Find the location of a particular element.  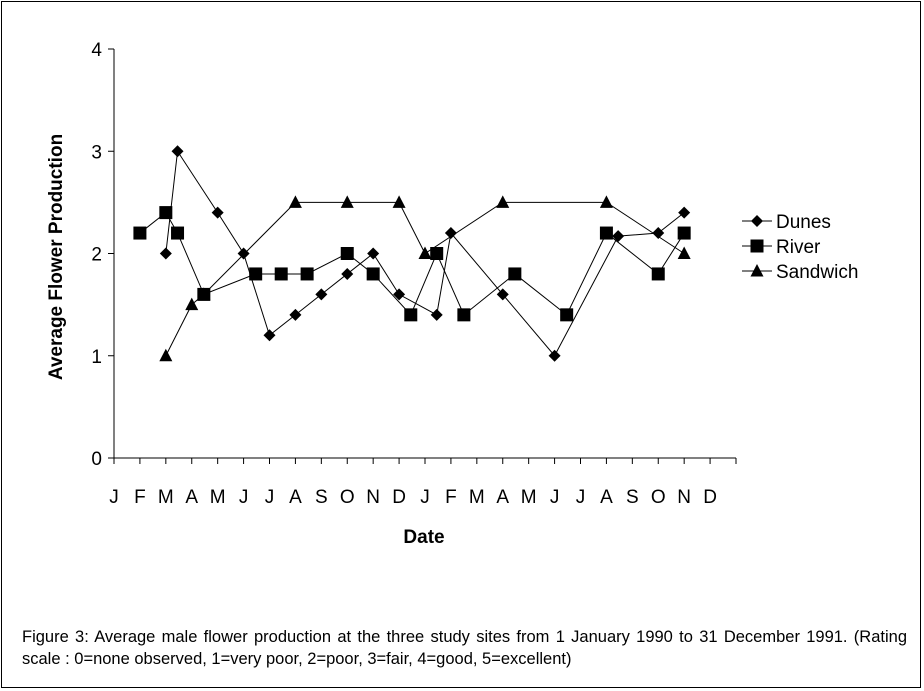

y-tick-label: 1 is located at coordinates (96, 357).